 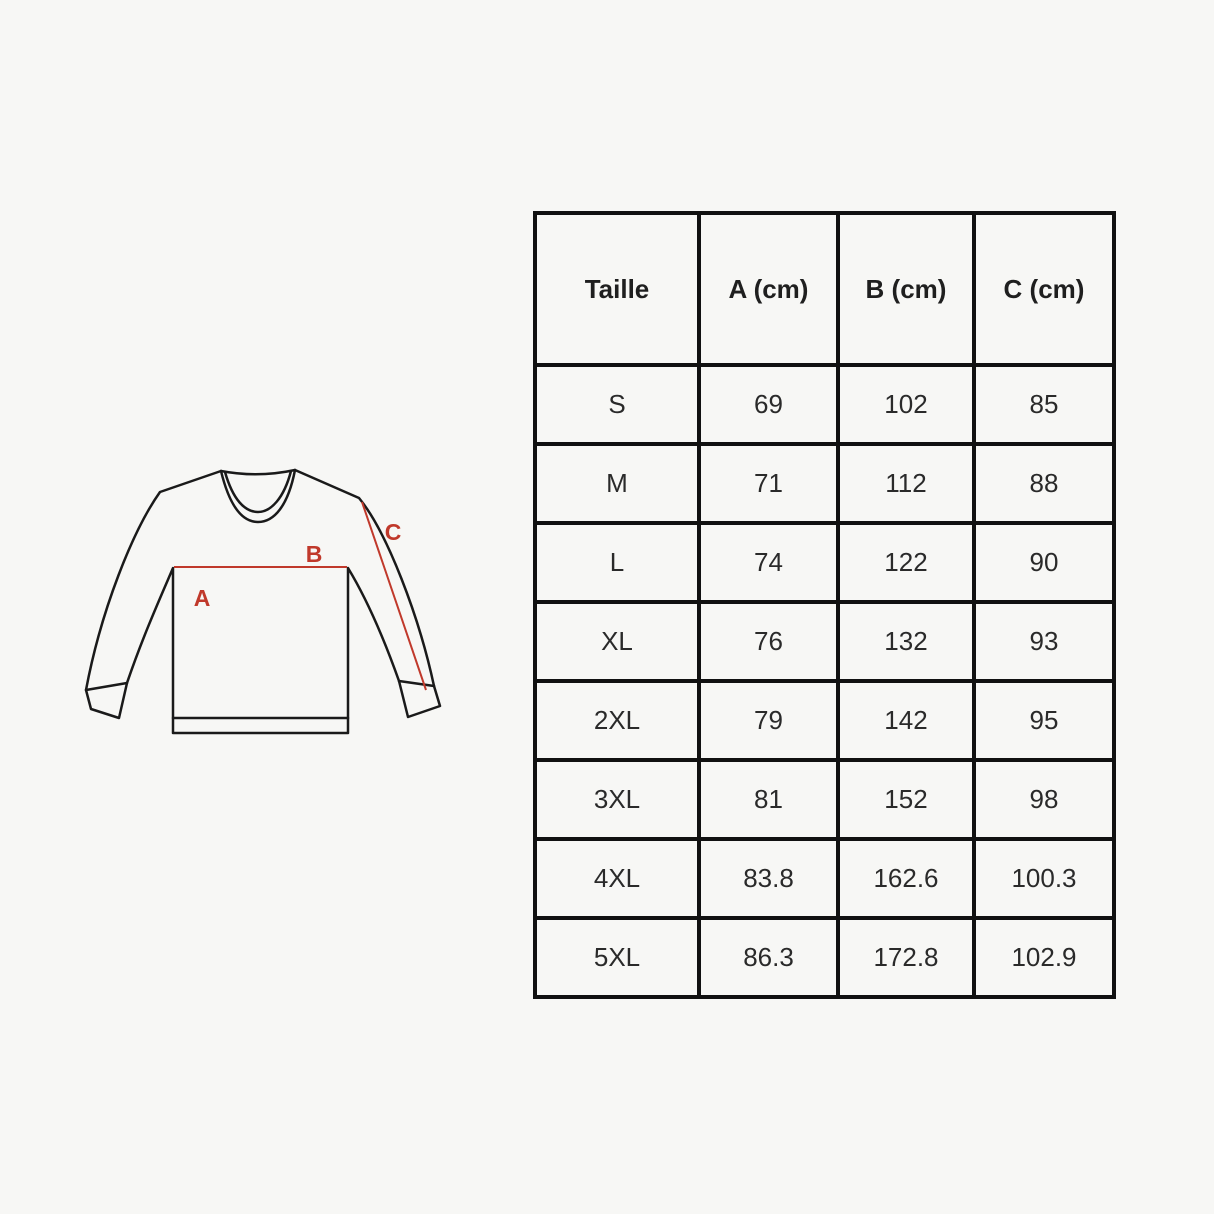 What do you see at coordinates (617, 957) in the screenshot?
I see `size-label-cell: 5XL` at bounding box center [617, 957].